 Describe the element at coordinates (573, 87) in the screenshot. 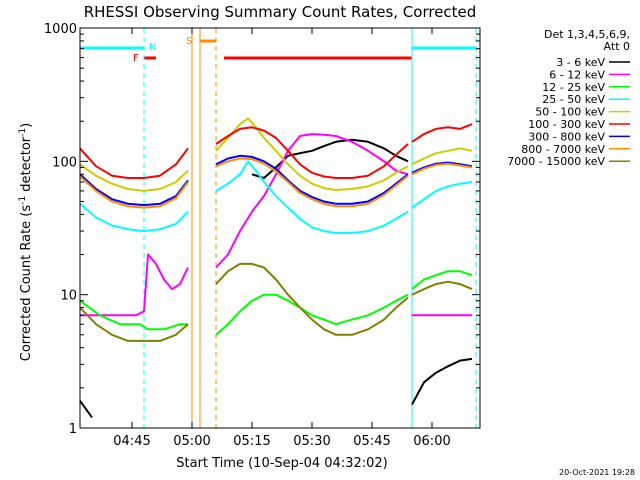

I see `legend-label: 12 - 25 keV` at that location.